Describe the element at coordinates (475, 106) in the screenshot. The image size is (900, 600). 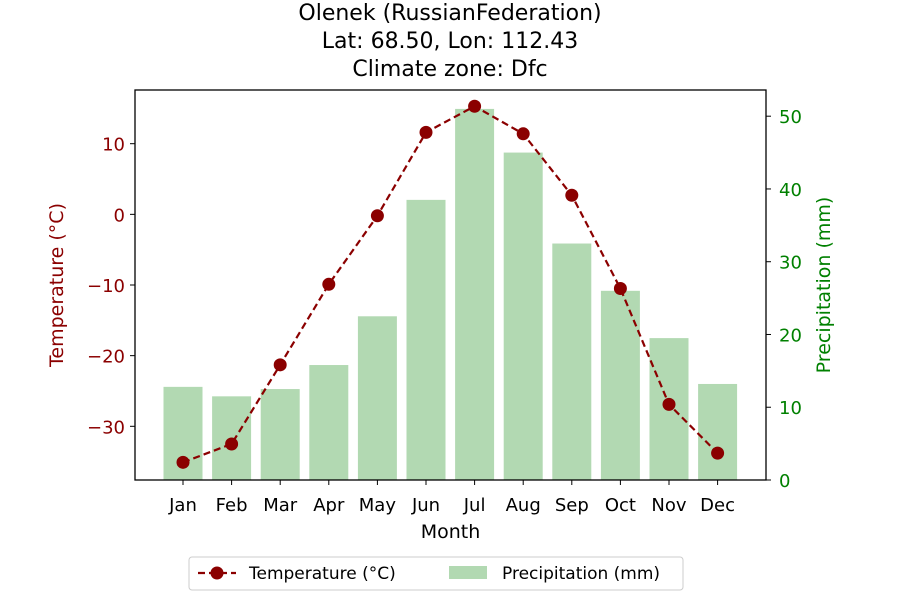
I see `temperature-point-jul` at that location.